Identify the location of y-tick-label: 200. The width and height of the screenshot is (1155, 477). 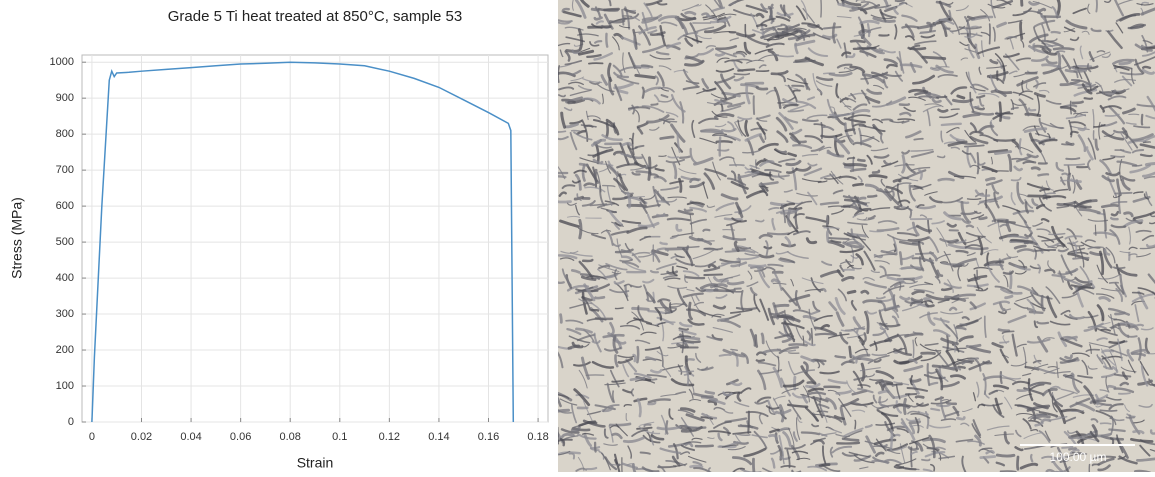
(65, 350).